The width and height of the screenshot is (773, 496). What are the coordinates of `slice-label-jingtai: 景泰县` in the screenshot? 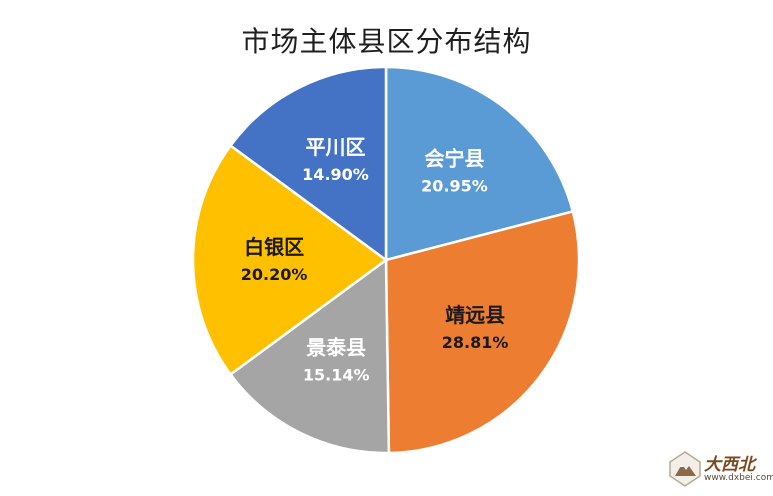 It's located at (336, 347).